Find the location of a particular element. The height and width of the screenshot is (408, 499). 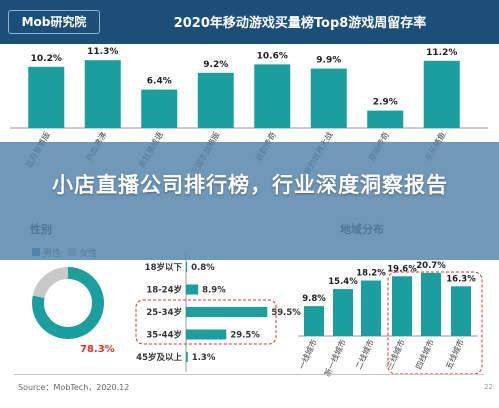

gender-slice-male is located at coordinates (50, 283).